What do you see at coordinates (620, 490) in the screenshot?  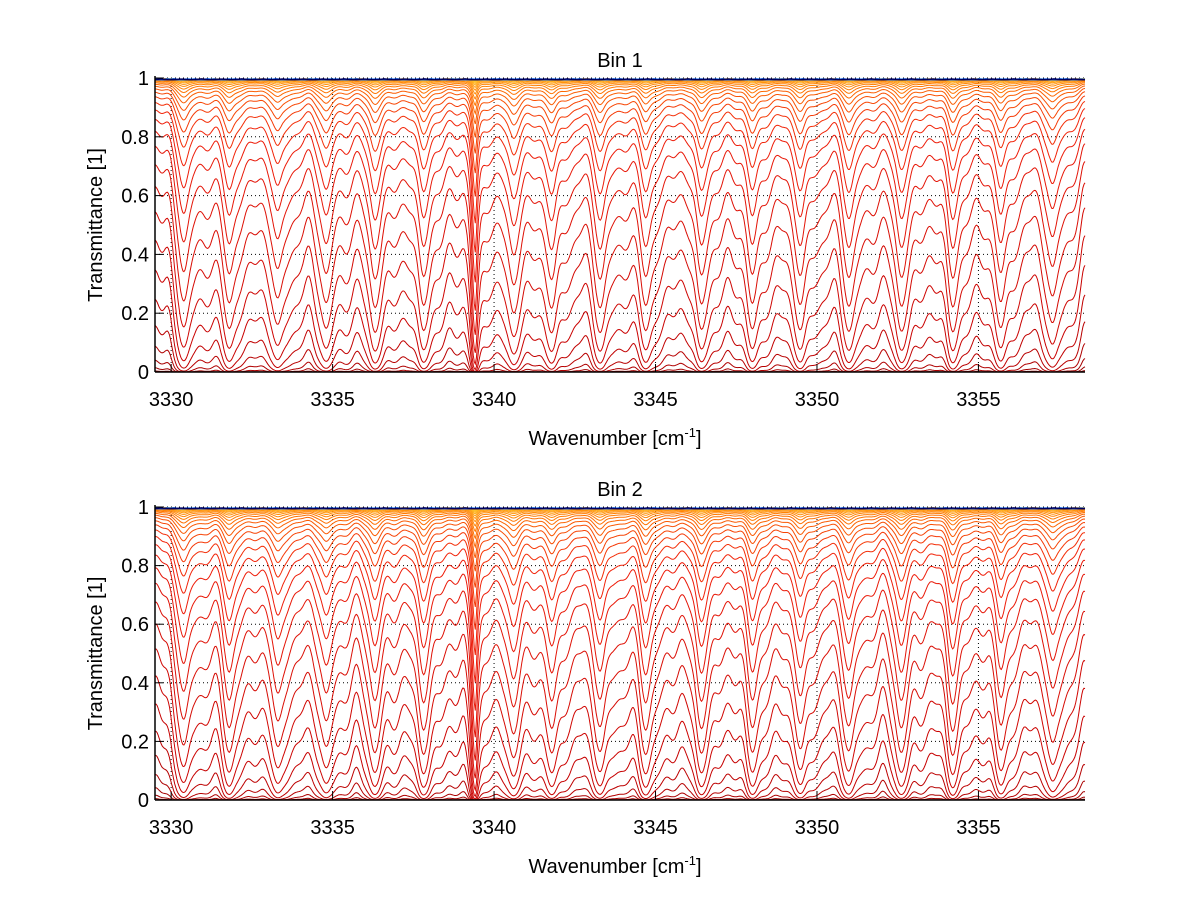 I see `chart-title: Bin 2` at bounding box center [620, 490].